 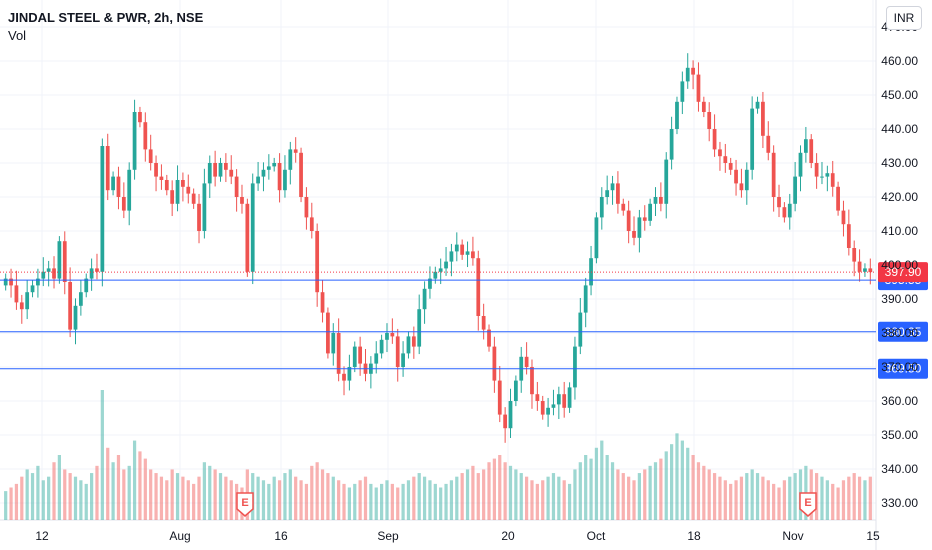 What do you see at coordinates (899, 61) in the screenshot?
I see `y-tick-label: 460.00` at bounding box center [899, 61].